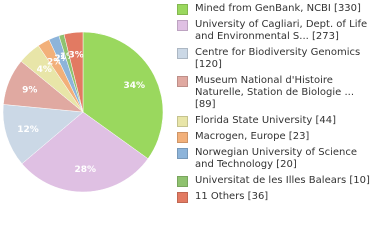 The width and height of the screenshot is (380, 240). Describe the element at coordinates (29, 91) in the screenshot. I see `data-label: 9%` at that location.